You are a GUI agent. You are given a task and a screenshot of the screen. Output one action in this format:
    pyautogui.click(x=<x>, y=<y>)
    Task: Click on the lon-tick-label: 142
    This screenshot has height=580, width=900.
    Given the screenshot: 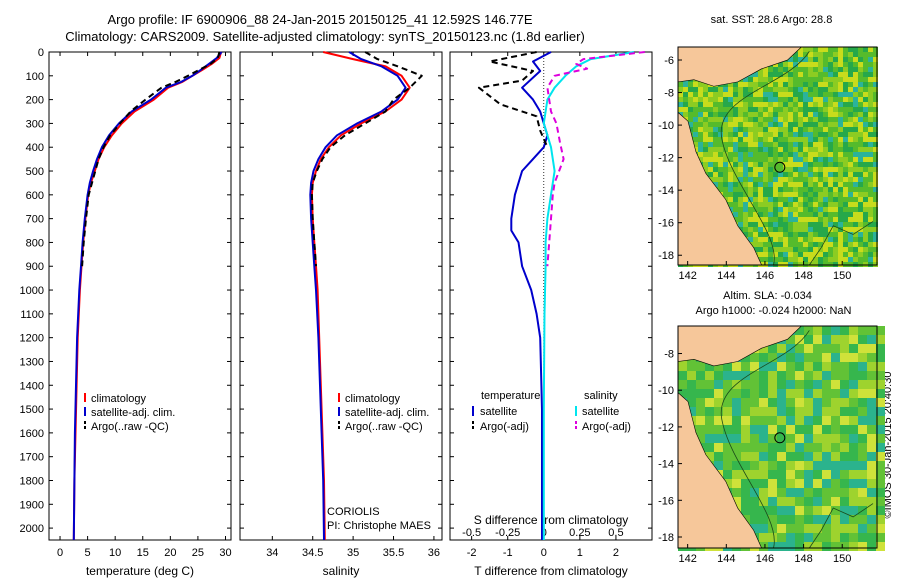 What is the action you would take?
    pyautogui.click(x=687, y=276)
    